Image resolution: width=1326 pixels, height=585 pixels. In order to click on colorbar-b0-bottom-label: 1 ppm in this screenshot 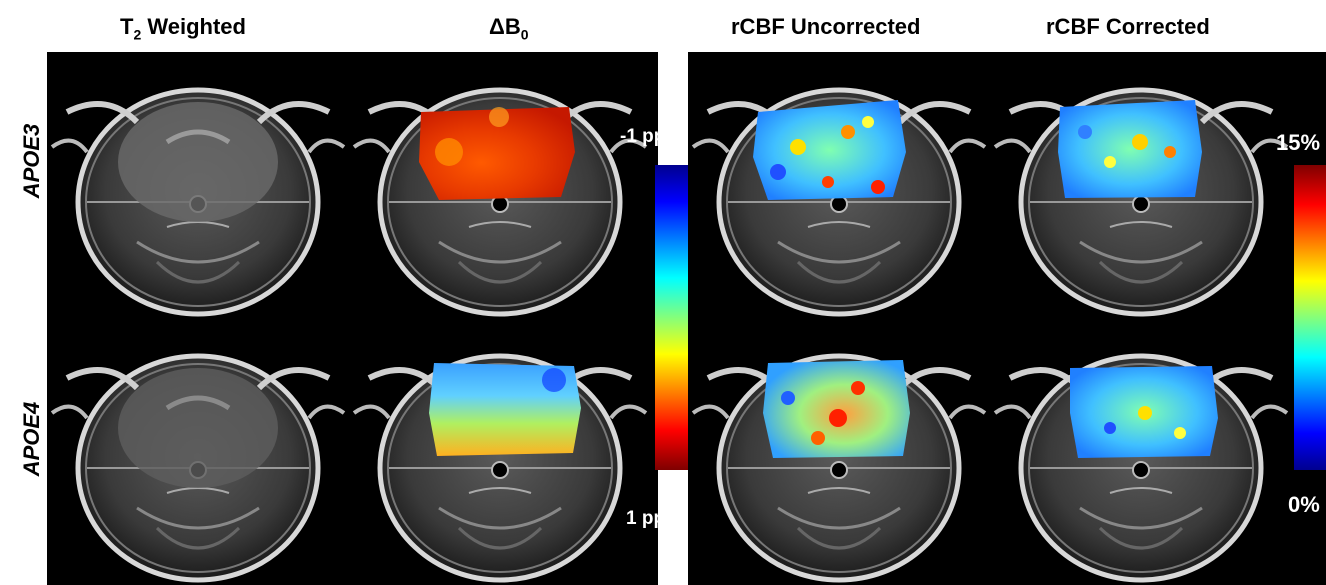, I will do `click(654, 518)`.